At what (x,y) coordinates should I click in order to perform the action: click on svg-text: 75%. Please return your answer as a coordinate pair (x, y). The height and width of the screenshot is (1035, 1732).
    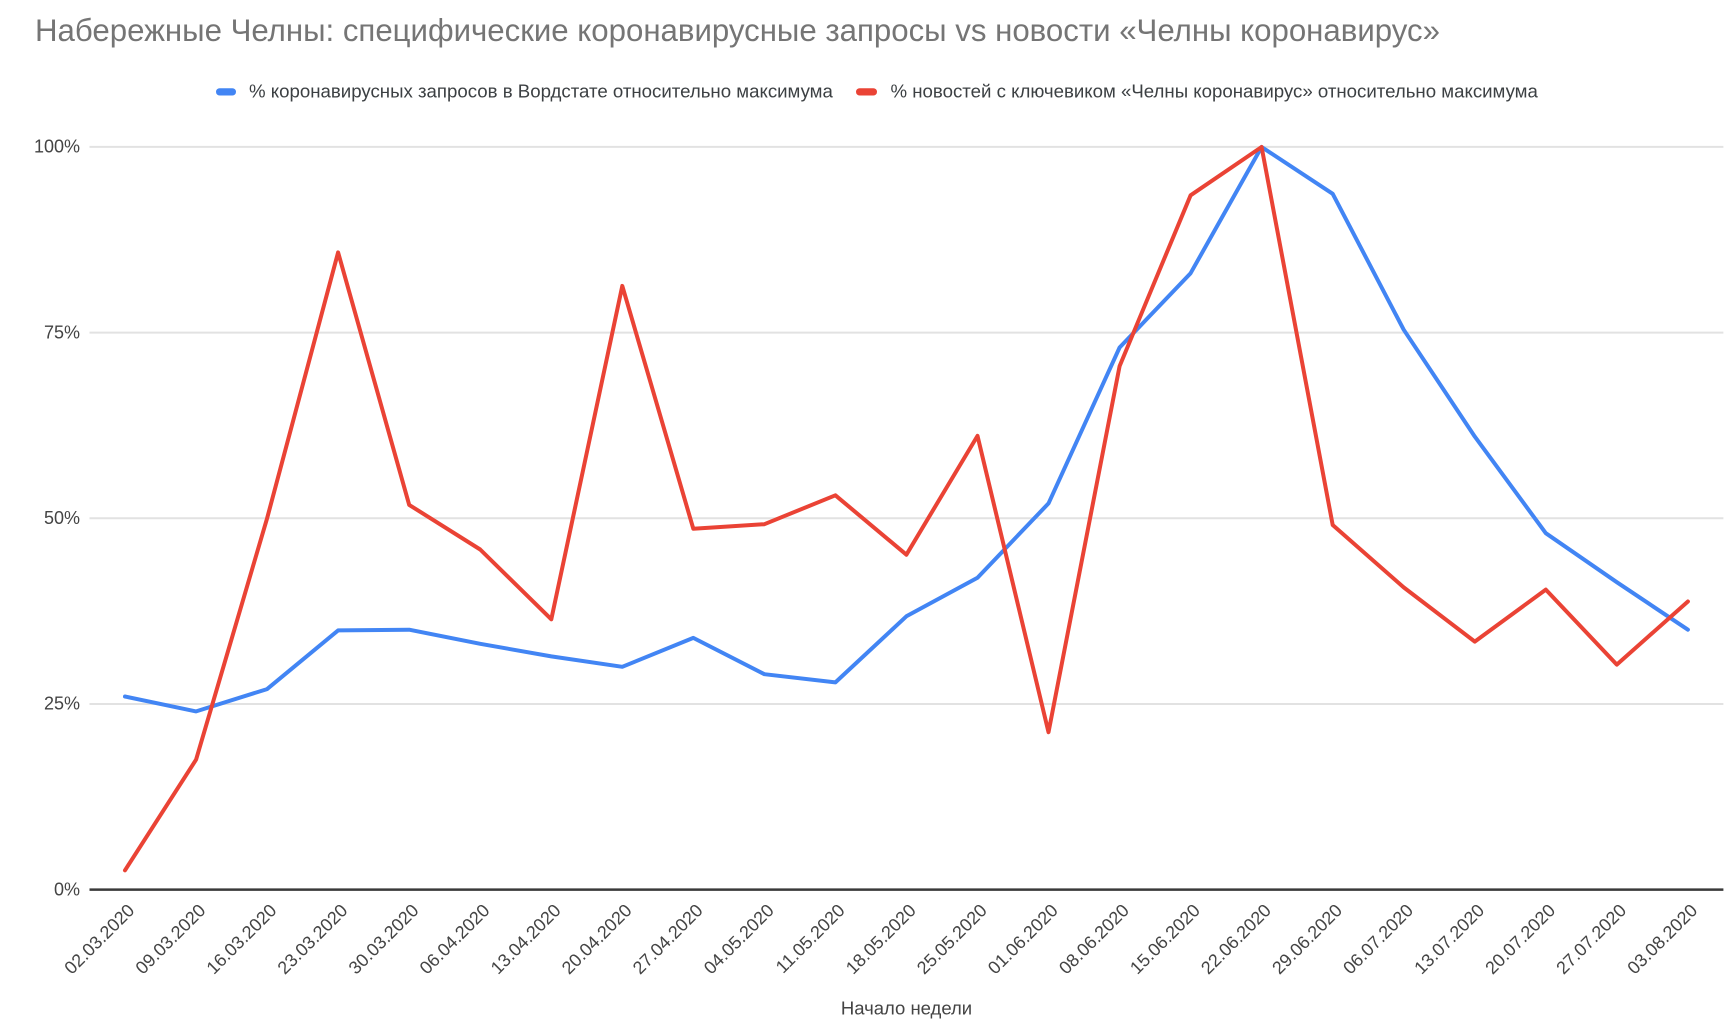
    Looking at the image, I should click on (62, 332).